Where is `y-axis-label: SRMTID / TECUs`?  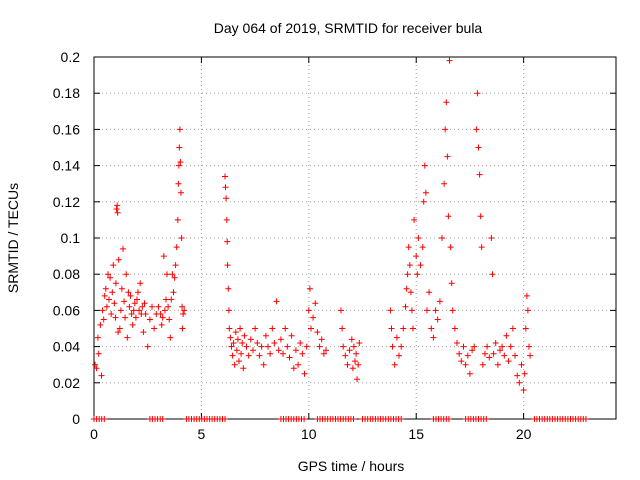 y-axis-label: SRMTID / TECUs is located at coordinates (13, 238).